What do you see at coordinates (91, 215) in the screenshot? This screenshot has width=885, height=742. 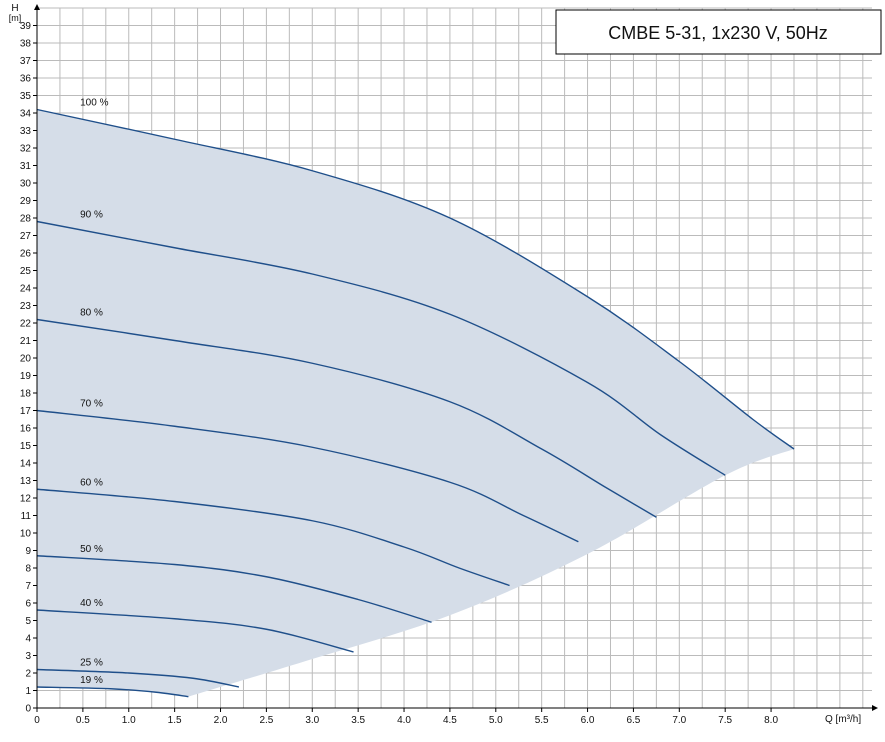 I see `curve-label: 90 %` at bounding box center [91, 215].